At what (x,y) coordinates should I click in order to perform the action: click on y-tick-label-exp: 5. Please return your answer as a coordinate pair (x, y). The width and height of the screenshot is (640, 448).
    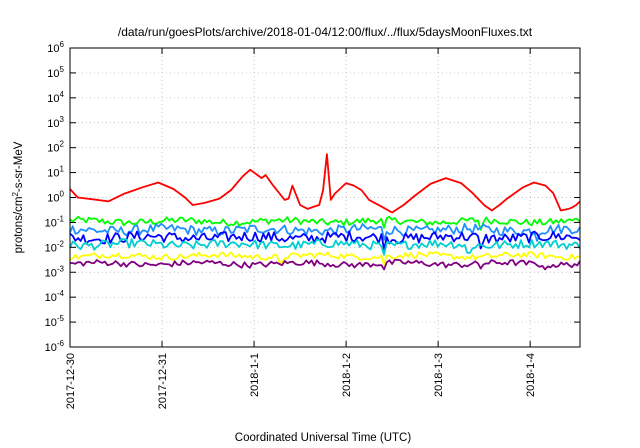
    Looking at the image, I should click on (62, 69).